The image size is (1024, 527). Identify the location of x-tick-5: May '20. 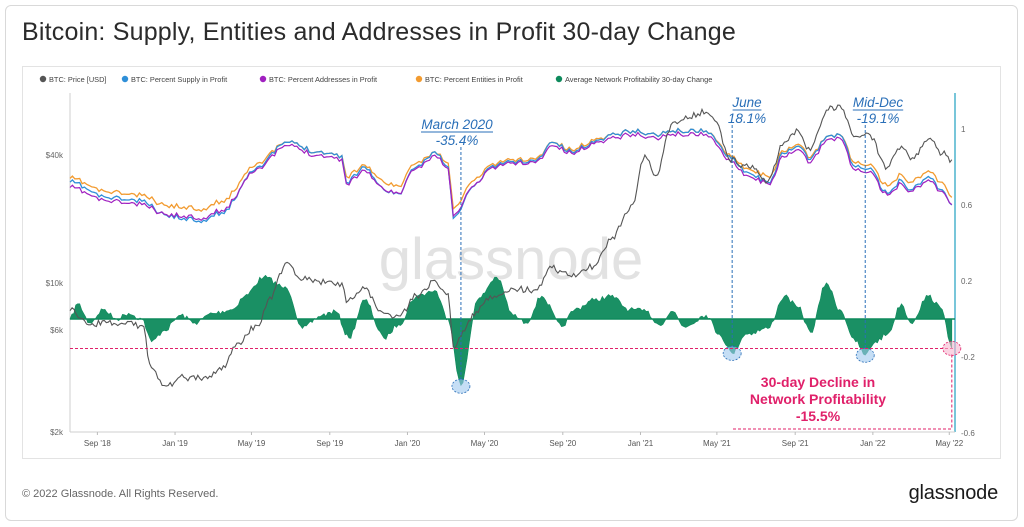
(485, 443).